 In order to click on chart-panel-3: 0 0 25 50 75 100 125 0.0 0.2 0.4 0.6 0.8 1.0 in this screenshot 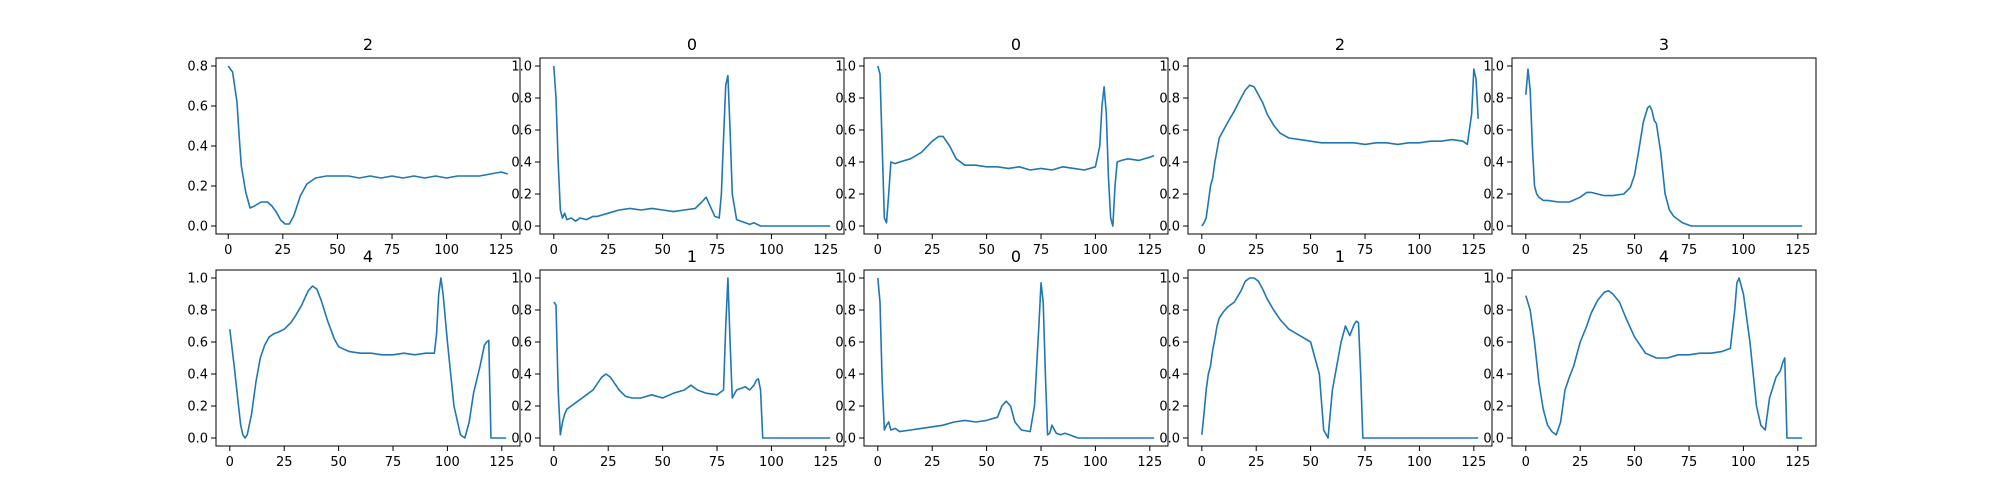, I will do `click(1002, 146)`.